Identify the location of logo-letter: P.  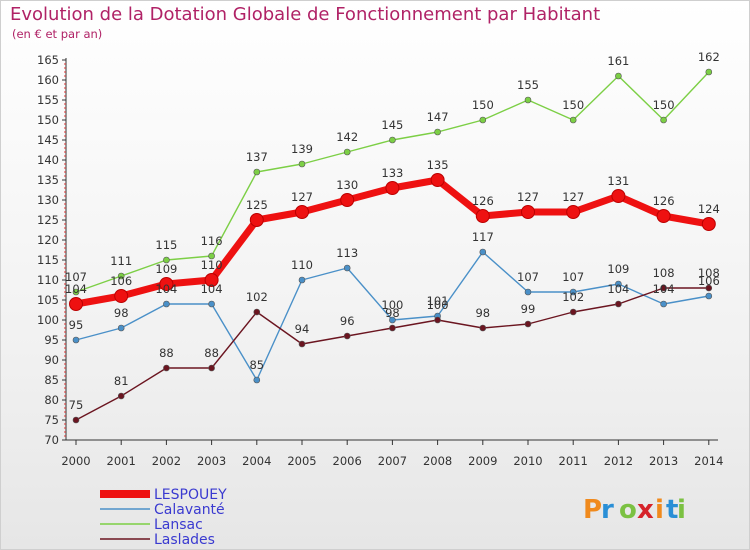
(592, 510).